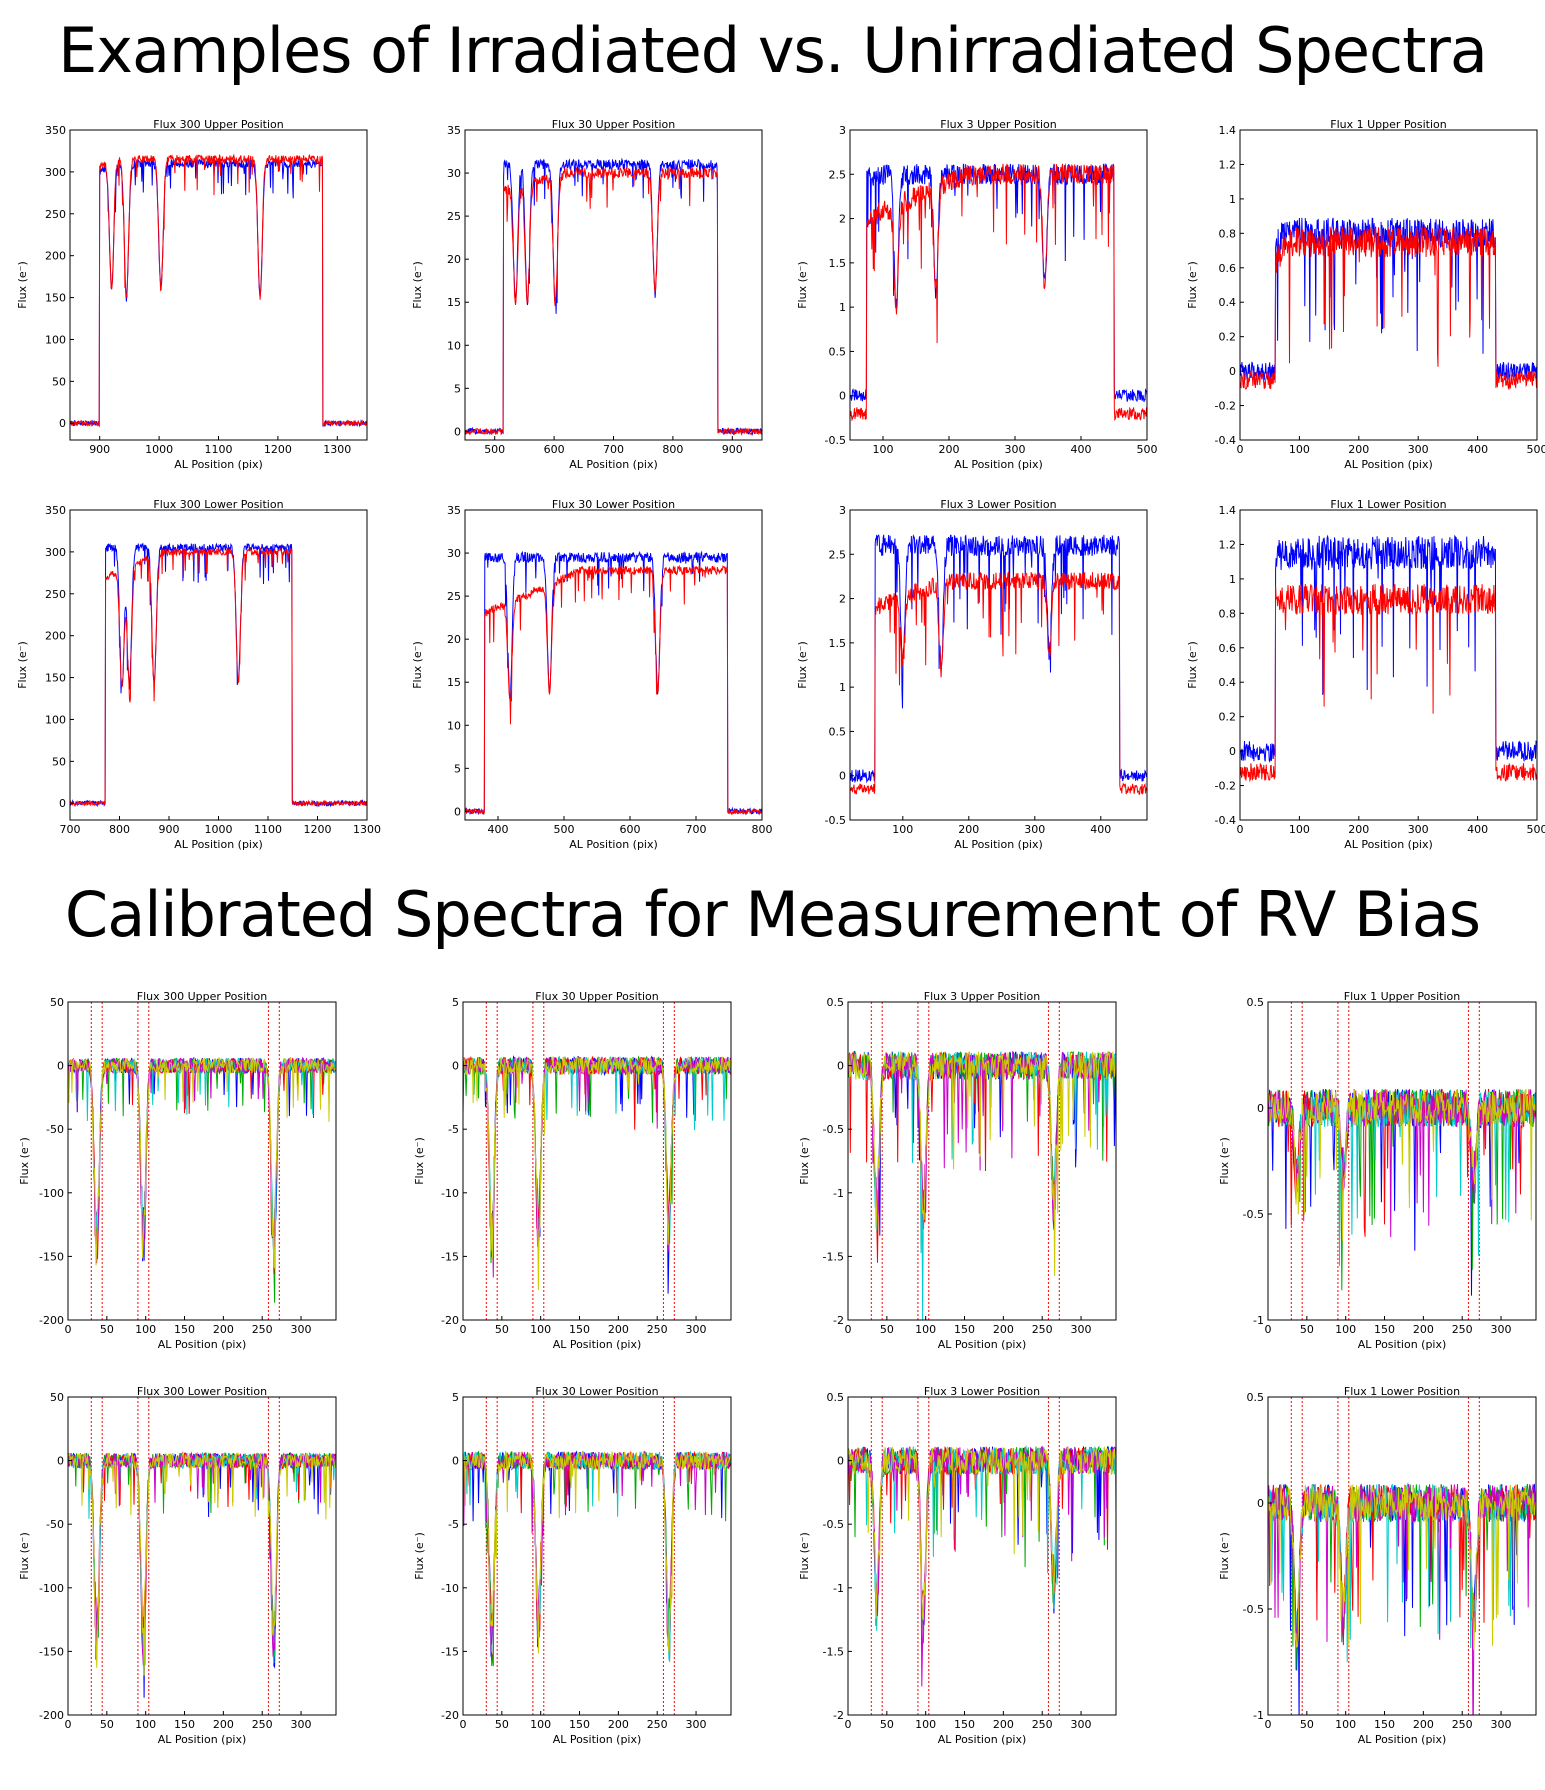 The image size is (1545, 1790). What do you see at coordinates (597, 996) in the screenshot?
I see `chart-title: Flux 30 Upper Position` at bounding box center [597, 996].